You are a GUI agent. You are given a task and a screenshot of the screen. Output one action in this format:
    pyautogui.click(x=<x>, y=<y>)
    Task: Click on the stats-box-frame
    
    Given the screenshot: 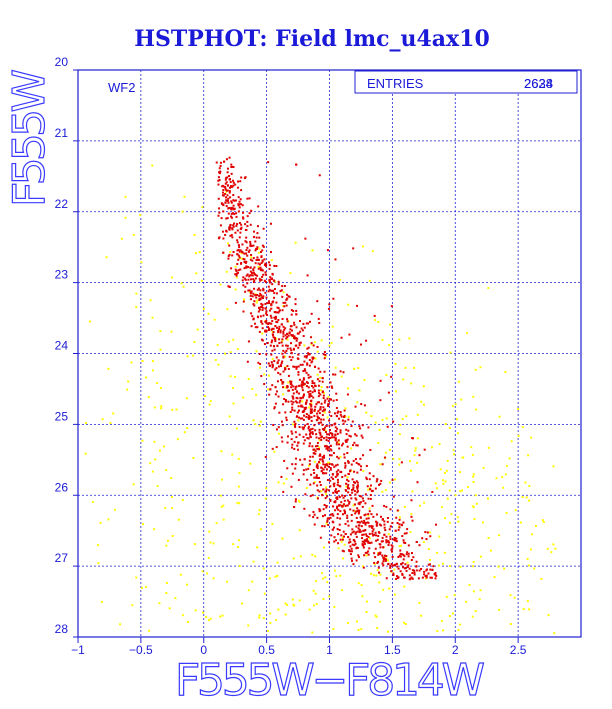 What is the action you would take?
    pyautogui.click(x=466, y=82)
    